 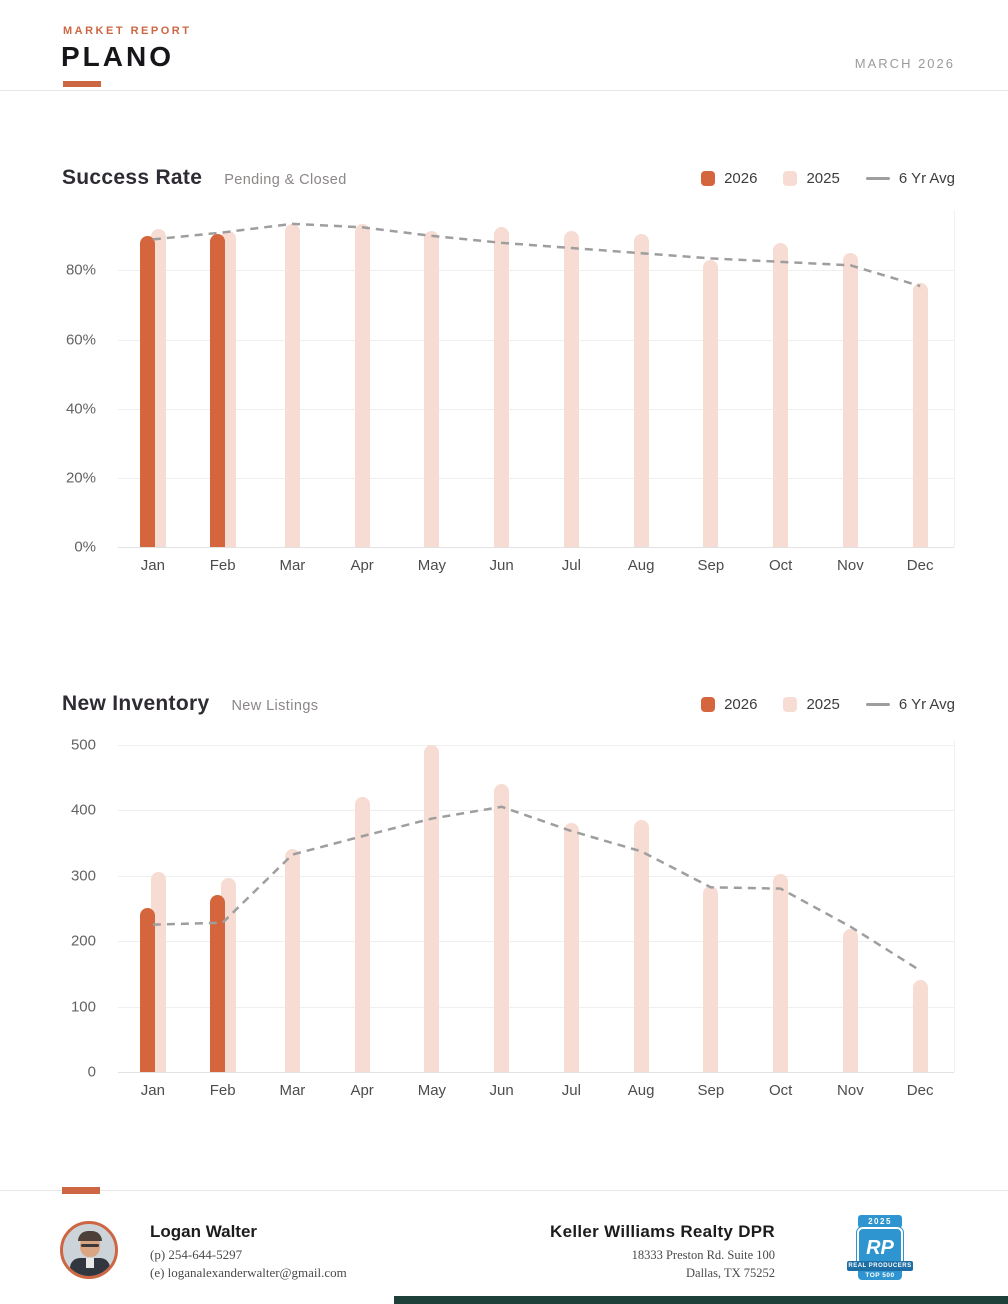 I want to click on bottom-color-strip, so click(x=701, y=1300).